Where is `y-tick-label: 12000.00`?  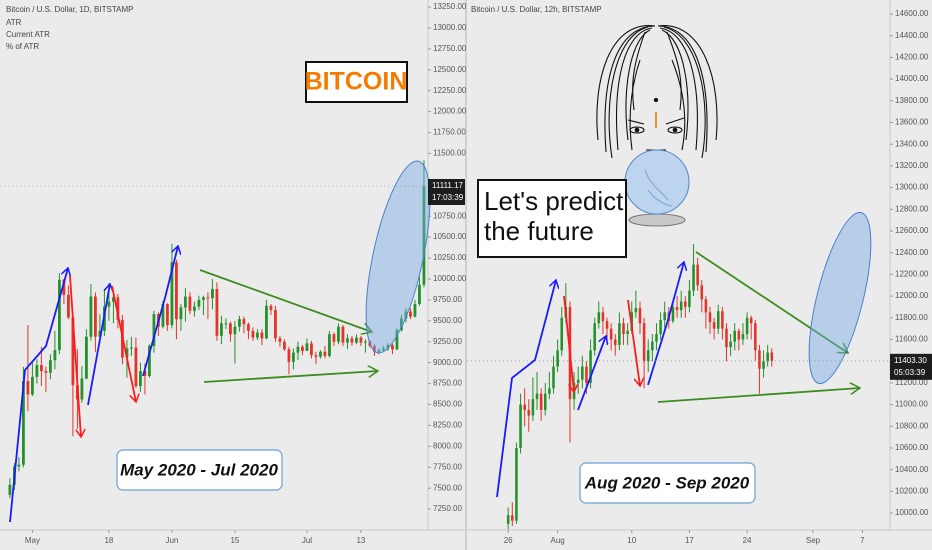
y-tick-label: 12000.00 is located at coordinates (450, 111).